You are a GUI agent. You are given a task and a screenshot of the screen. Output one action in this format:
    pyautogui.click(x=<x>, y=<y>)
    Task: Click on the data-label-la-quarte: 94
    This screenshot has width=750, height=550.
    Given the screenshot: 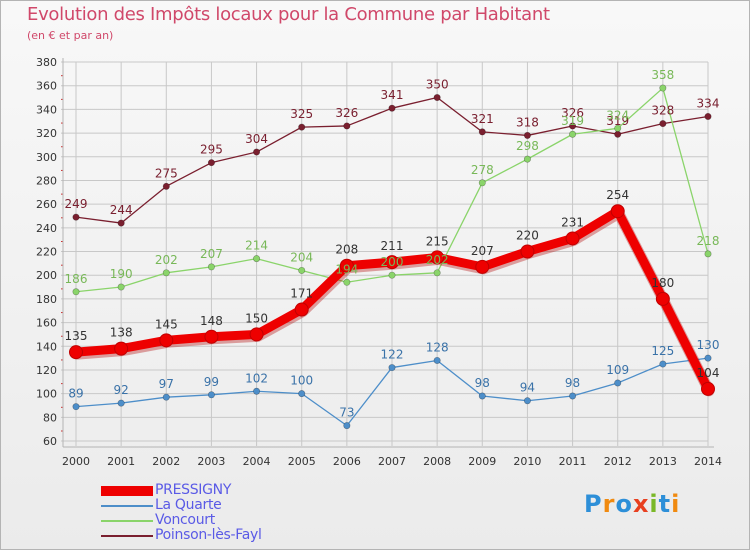 What is the action you would take?
    pyautogui.click(x=527, y=388)
    